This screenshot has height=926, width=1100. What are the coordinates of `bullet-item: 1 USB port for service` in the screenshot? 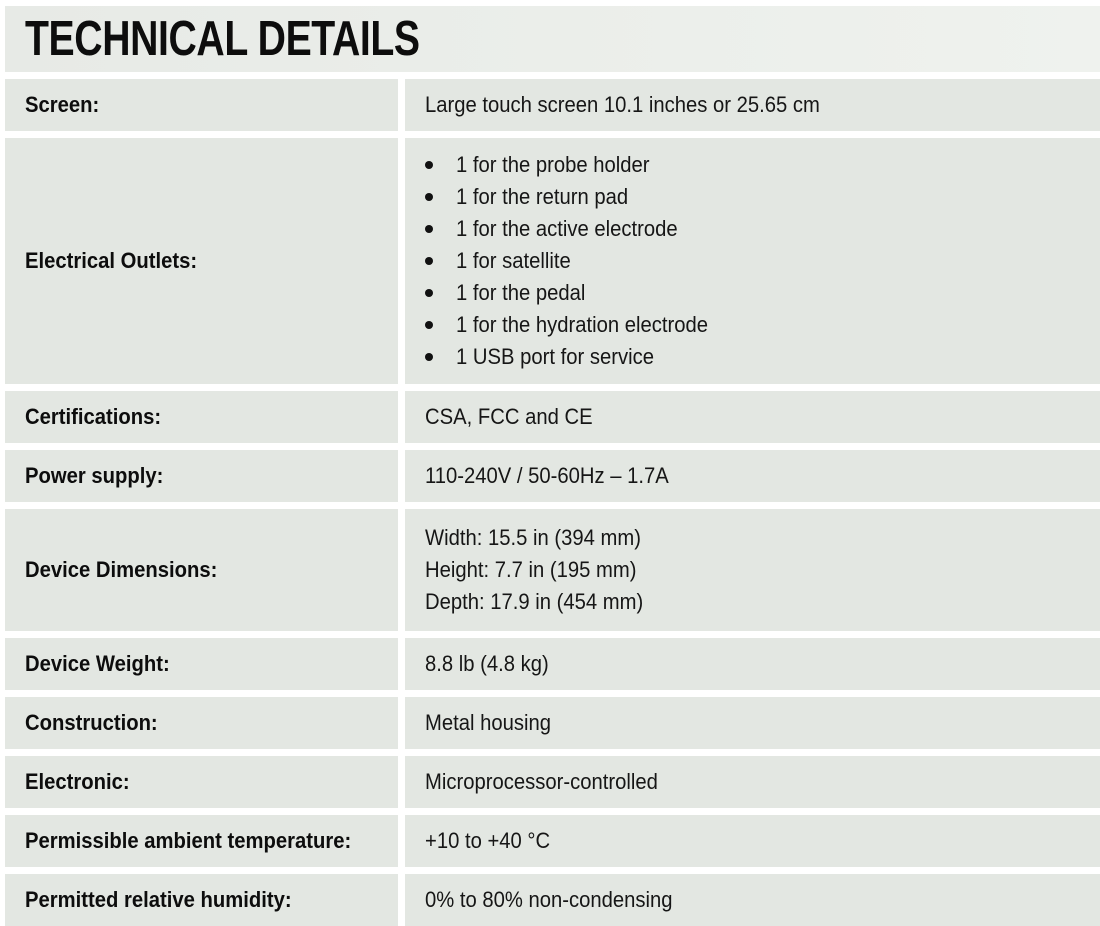 It's located at (757, 357).